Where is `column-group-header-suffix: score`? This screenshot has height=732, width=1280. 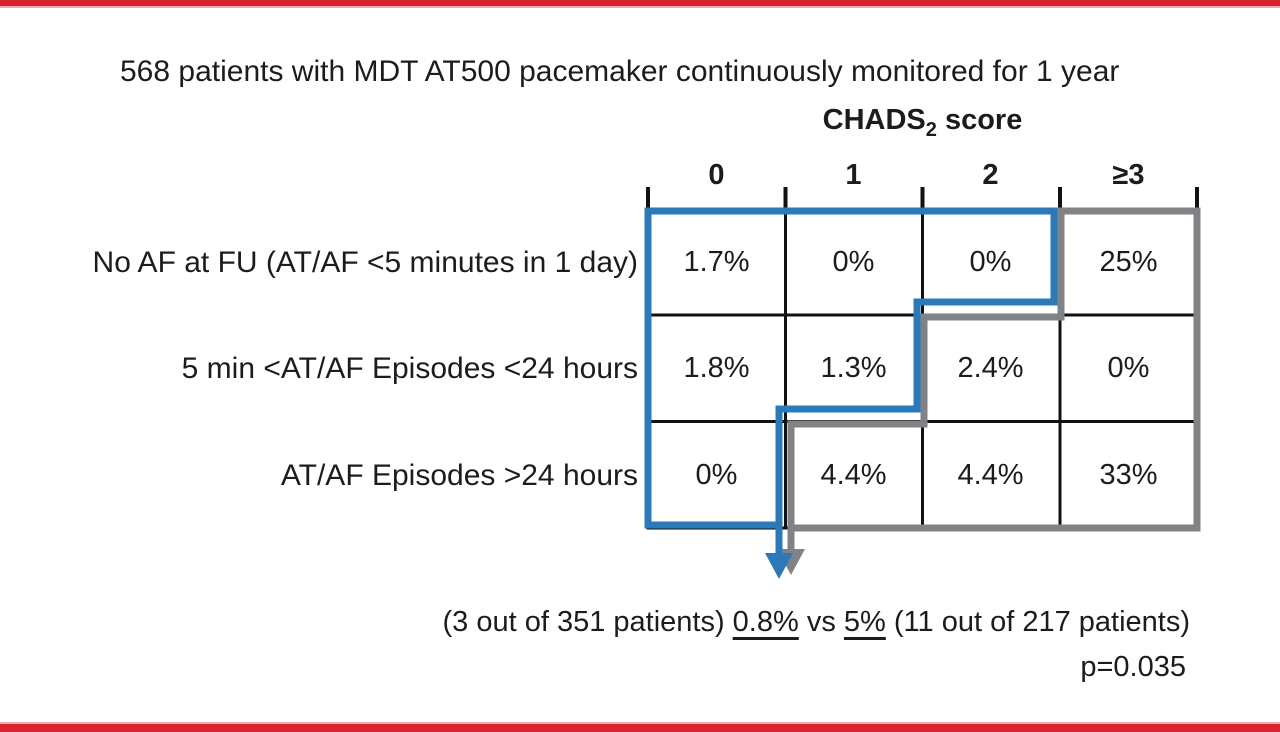
column-group-header-suffix: score is located at coordinates (979, 120).